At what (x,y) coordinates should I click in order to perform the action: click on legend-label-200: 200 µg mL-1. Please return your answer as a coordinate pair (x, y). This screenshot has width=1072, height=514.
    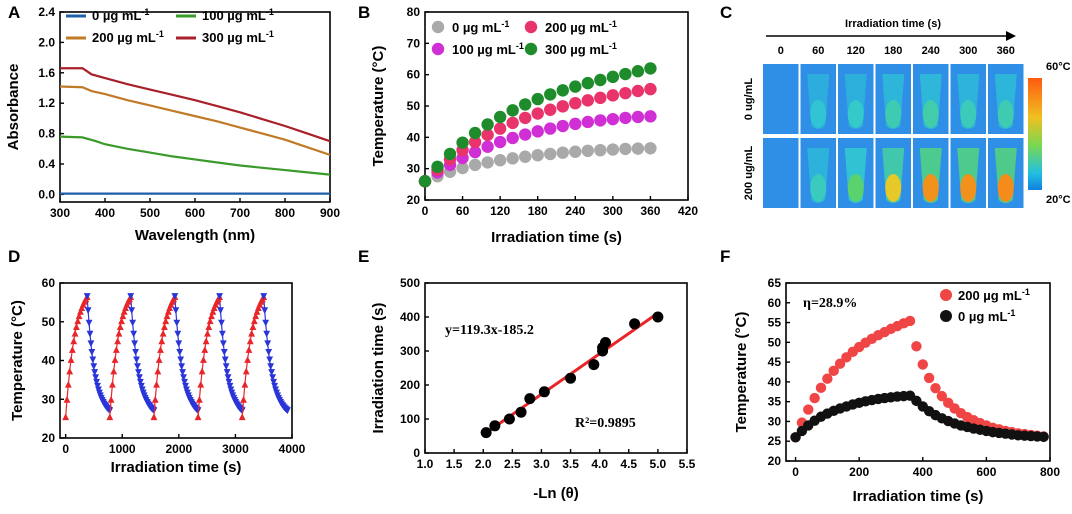
    Looking at the image, I should click on (128, 37).